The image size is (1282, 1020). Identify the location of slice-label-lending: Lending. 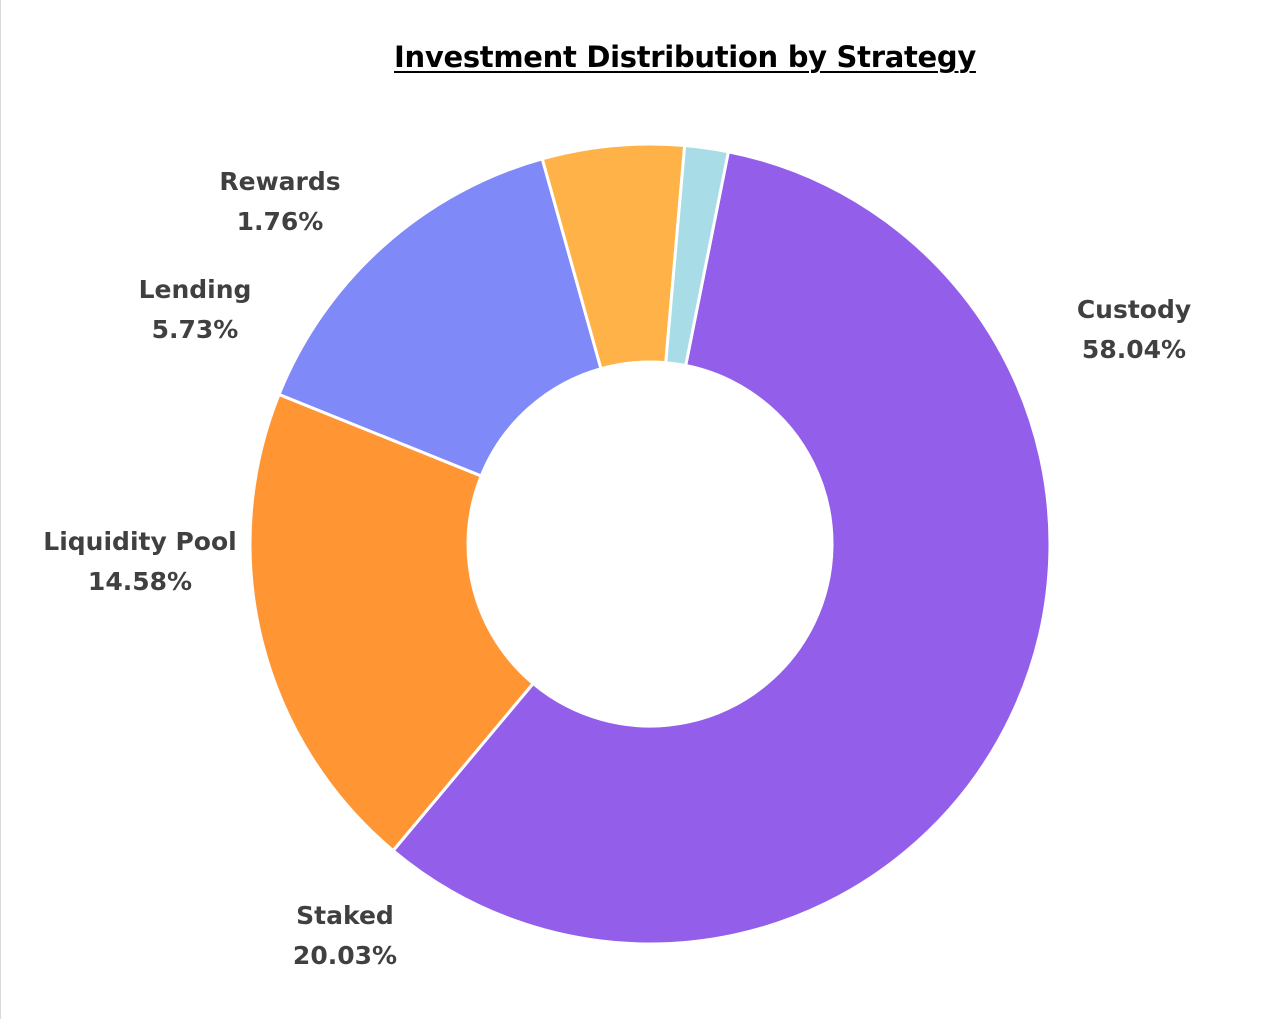
(195, 289).